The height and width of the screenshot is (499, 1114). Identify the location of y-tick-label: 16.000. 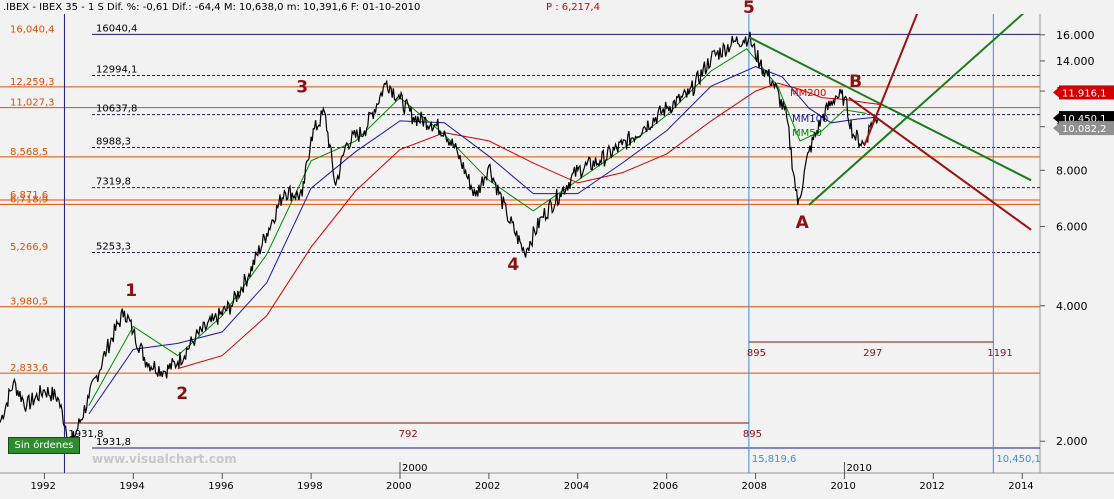
(1075, 35).